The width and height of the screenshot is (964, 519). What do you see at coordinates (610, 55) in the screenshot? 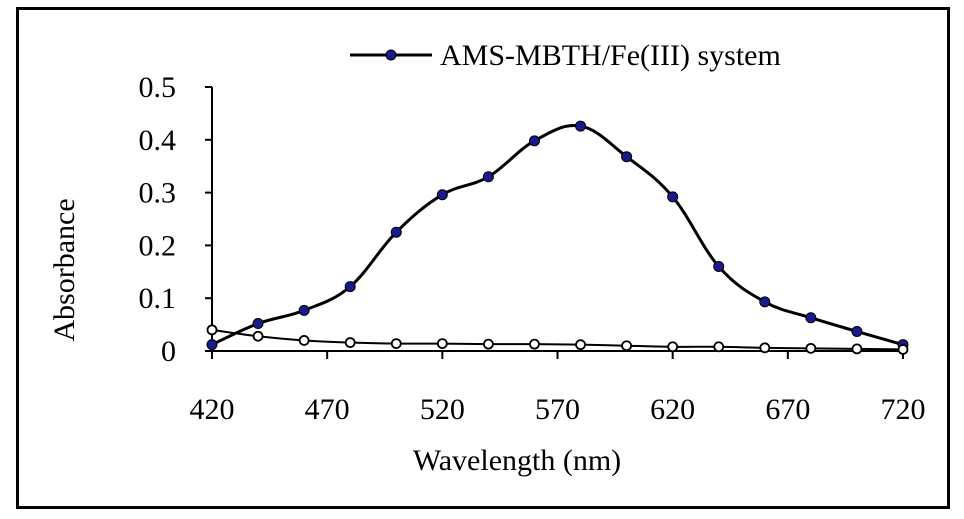
I see `legend-label: AMS-MBTH/Fe(III) system` at bounding box center [610, 55].